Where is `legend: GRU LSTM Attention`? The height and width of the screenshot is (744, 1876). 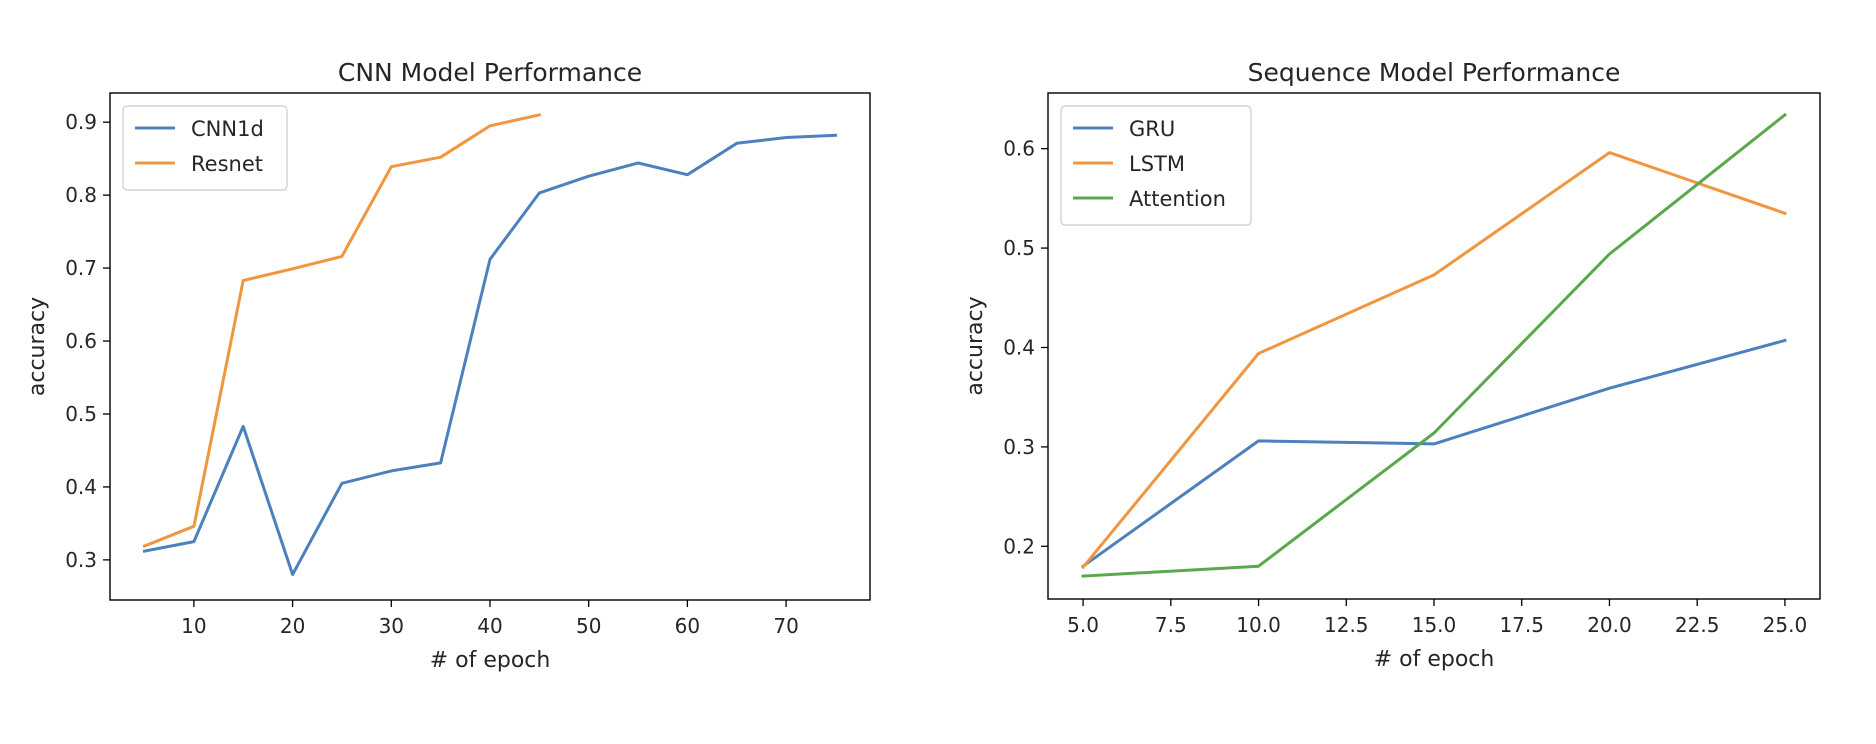
legend: GRU LSTM Attention is located at coordinates (1156, 165).